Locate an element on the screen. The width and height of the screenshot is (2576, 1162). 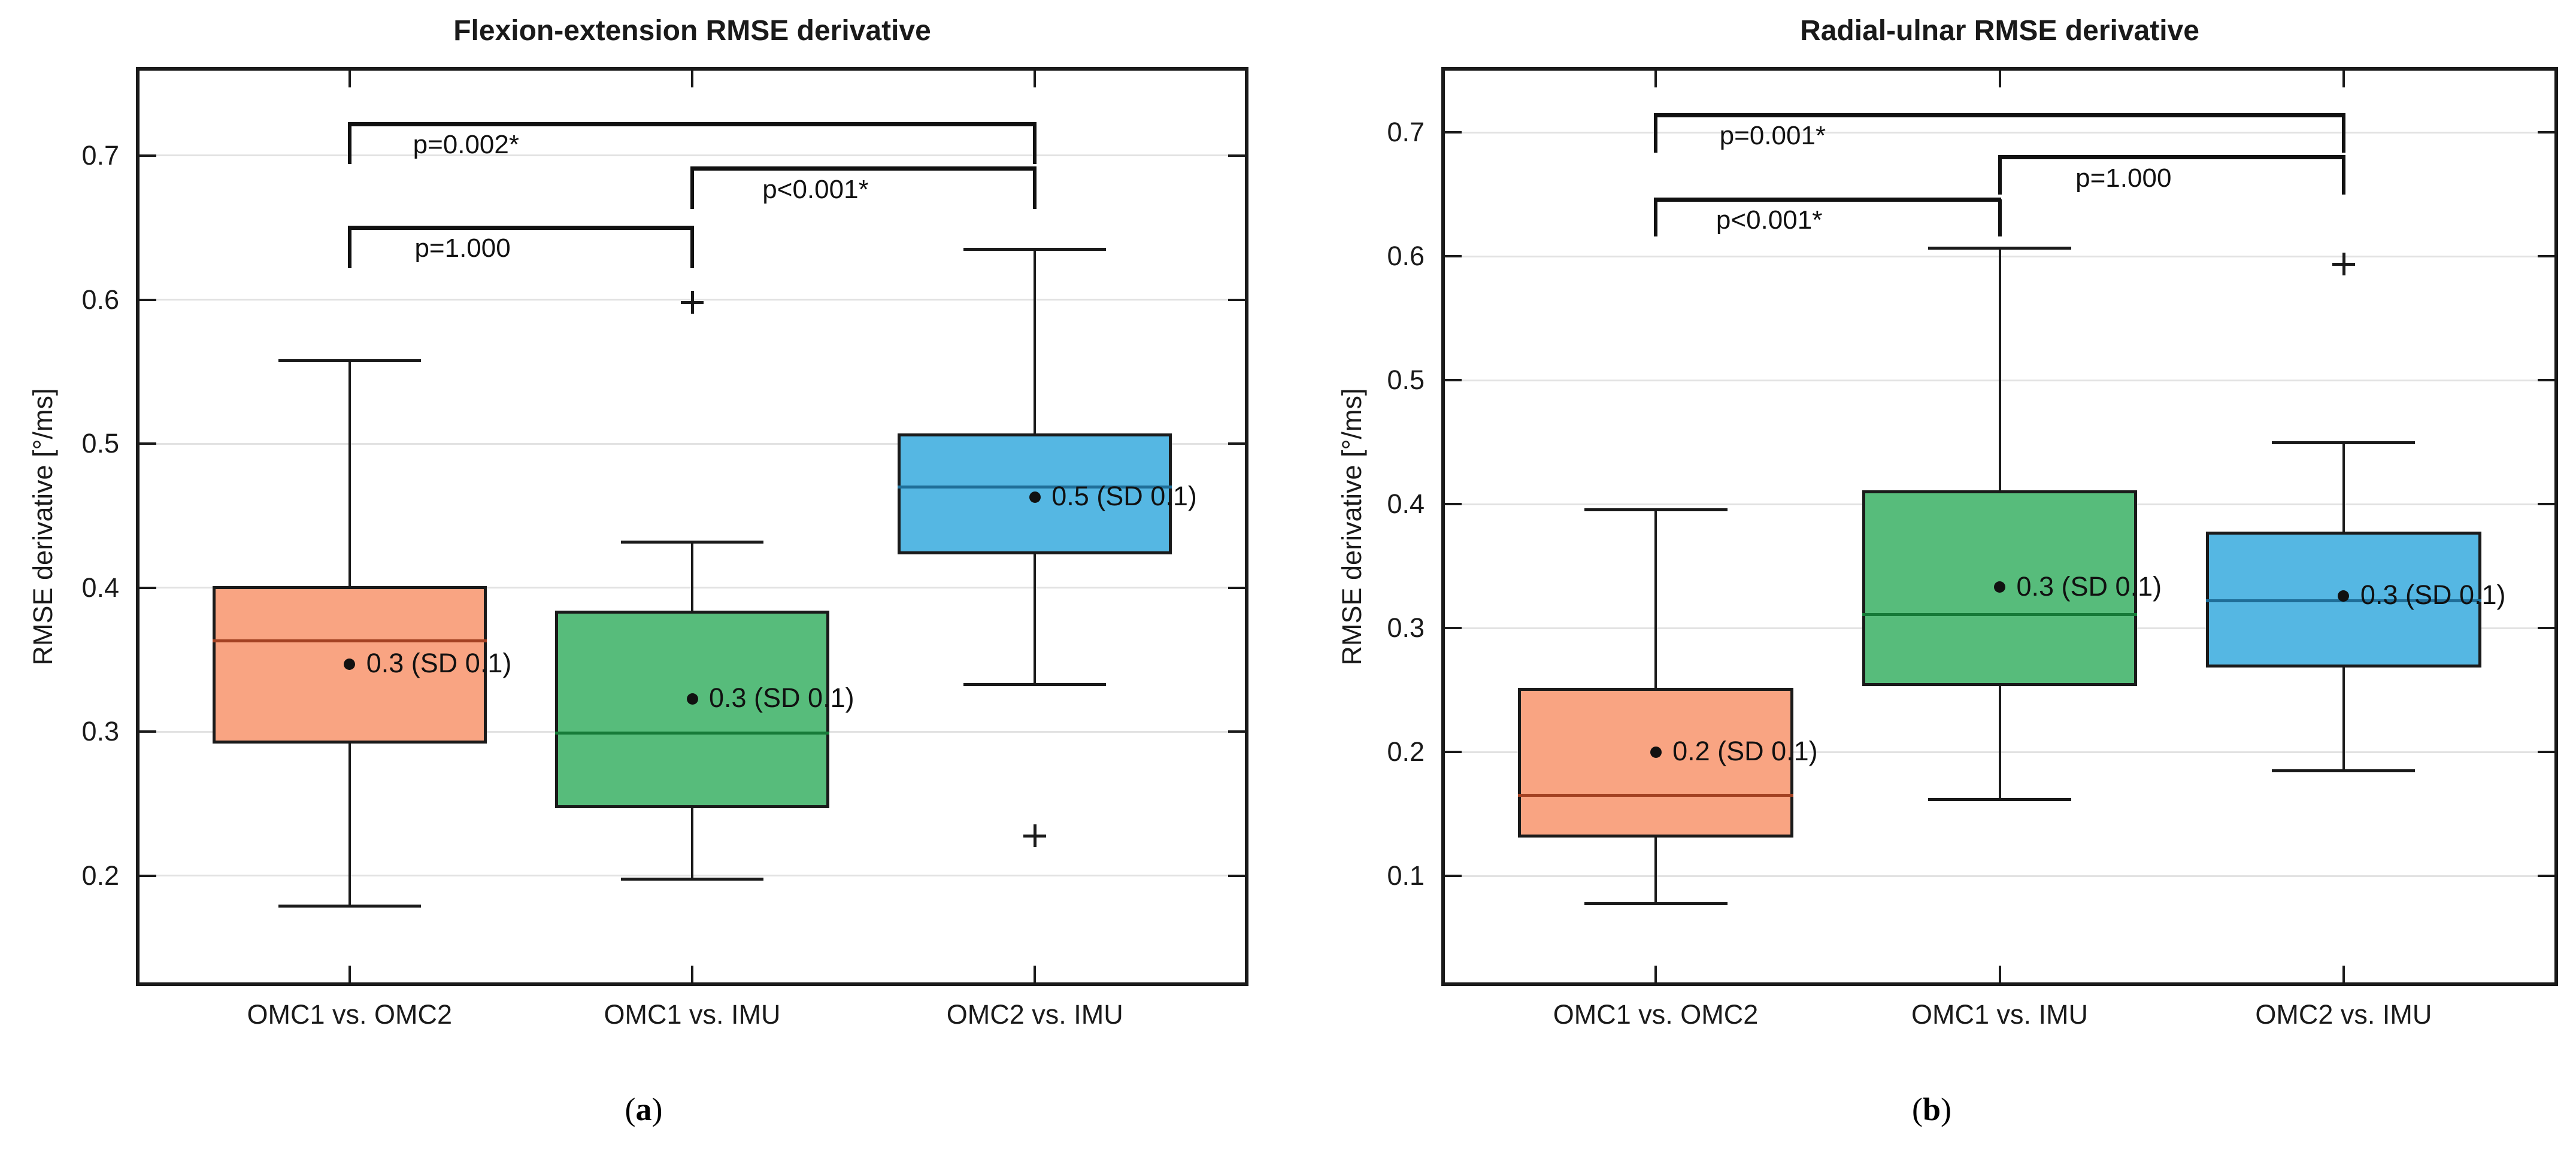
panel-label: (b) is located at coordinates (1931, 1109).